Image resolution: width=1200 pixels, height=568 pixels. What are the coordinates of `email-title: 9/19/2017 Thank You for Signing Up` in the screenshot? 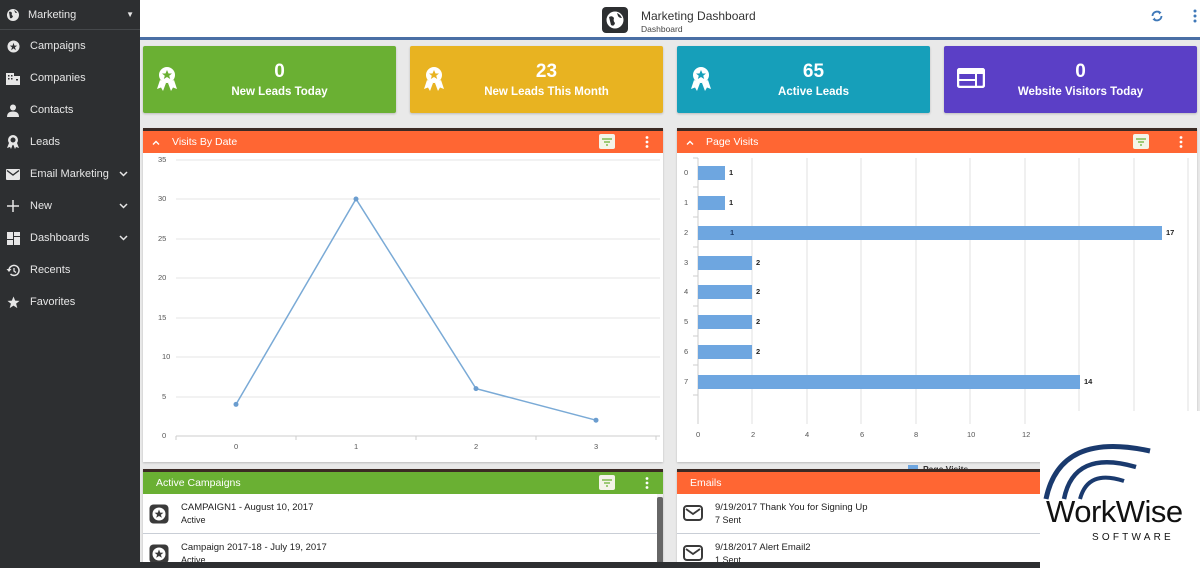 It's located at (791, 507).